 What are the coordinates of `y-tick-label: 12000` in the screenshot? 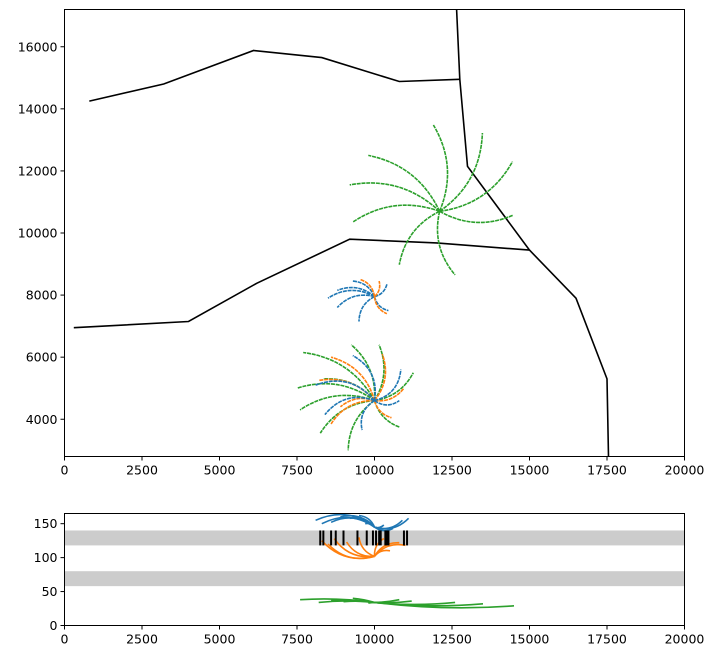 It's located at (38, 170).